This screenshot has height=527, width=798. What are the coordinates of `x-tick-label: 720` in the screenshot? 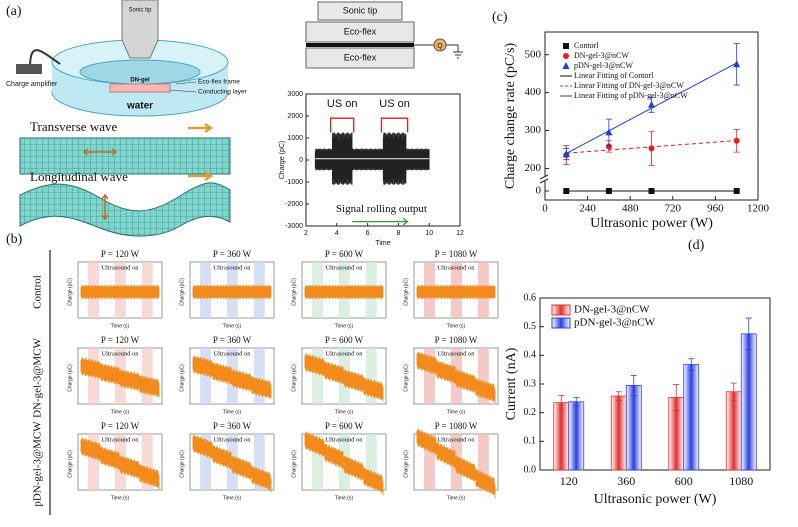 It's located at (673, 209).